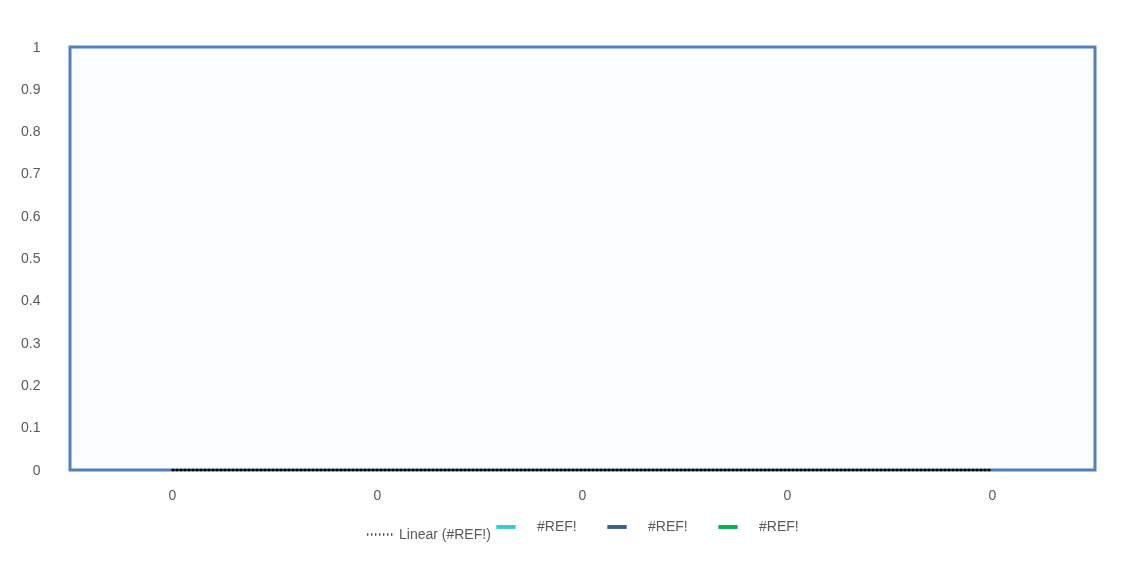 This screenshot has height=581, width=1121. What do you see at coordinates (36, 469) in the screenshot?
I see `y-tick-label: 0` at bounding box center [36, 469].